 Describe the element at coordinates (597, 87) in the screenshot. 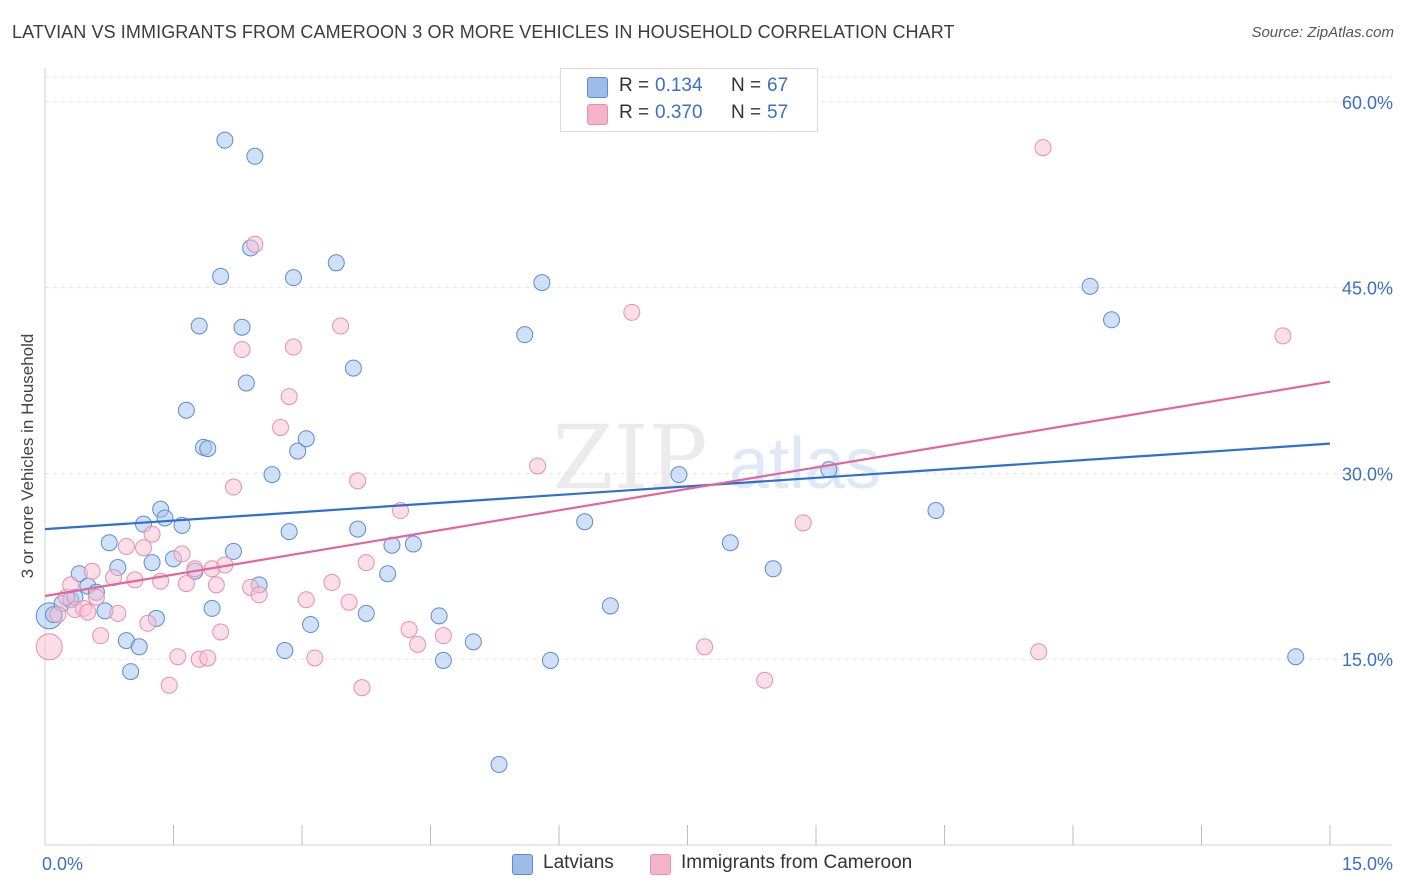

I see `legend-swatch-latvians` at that location.